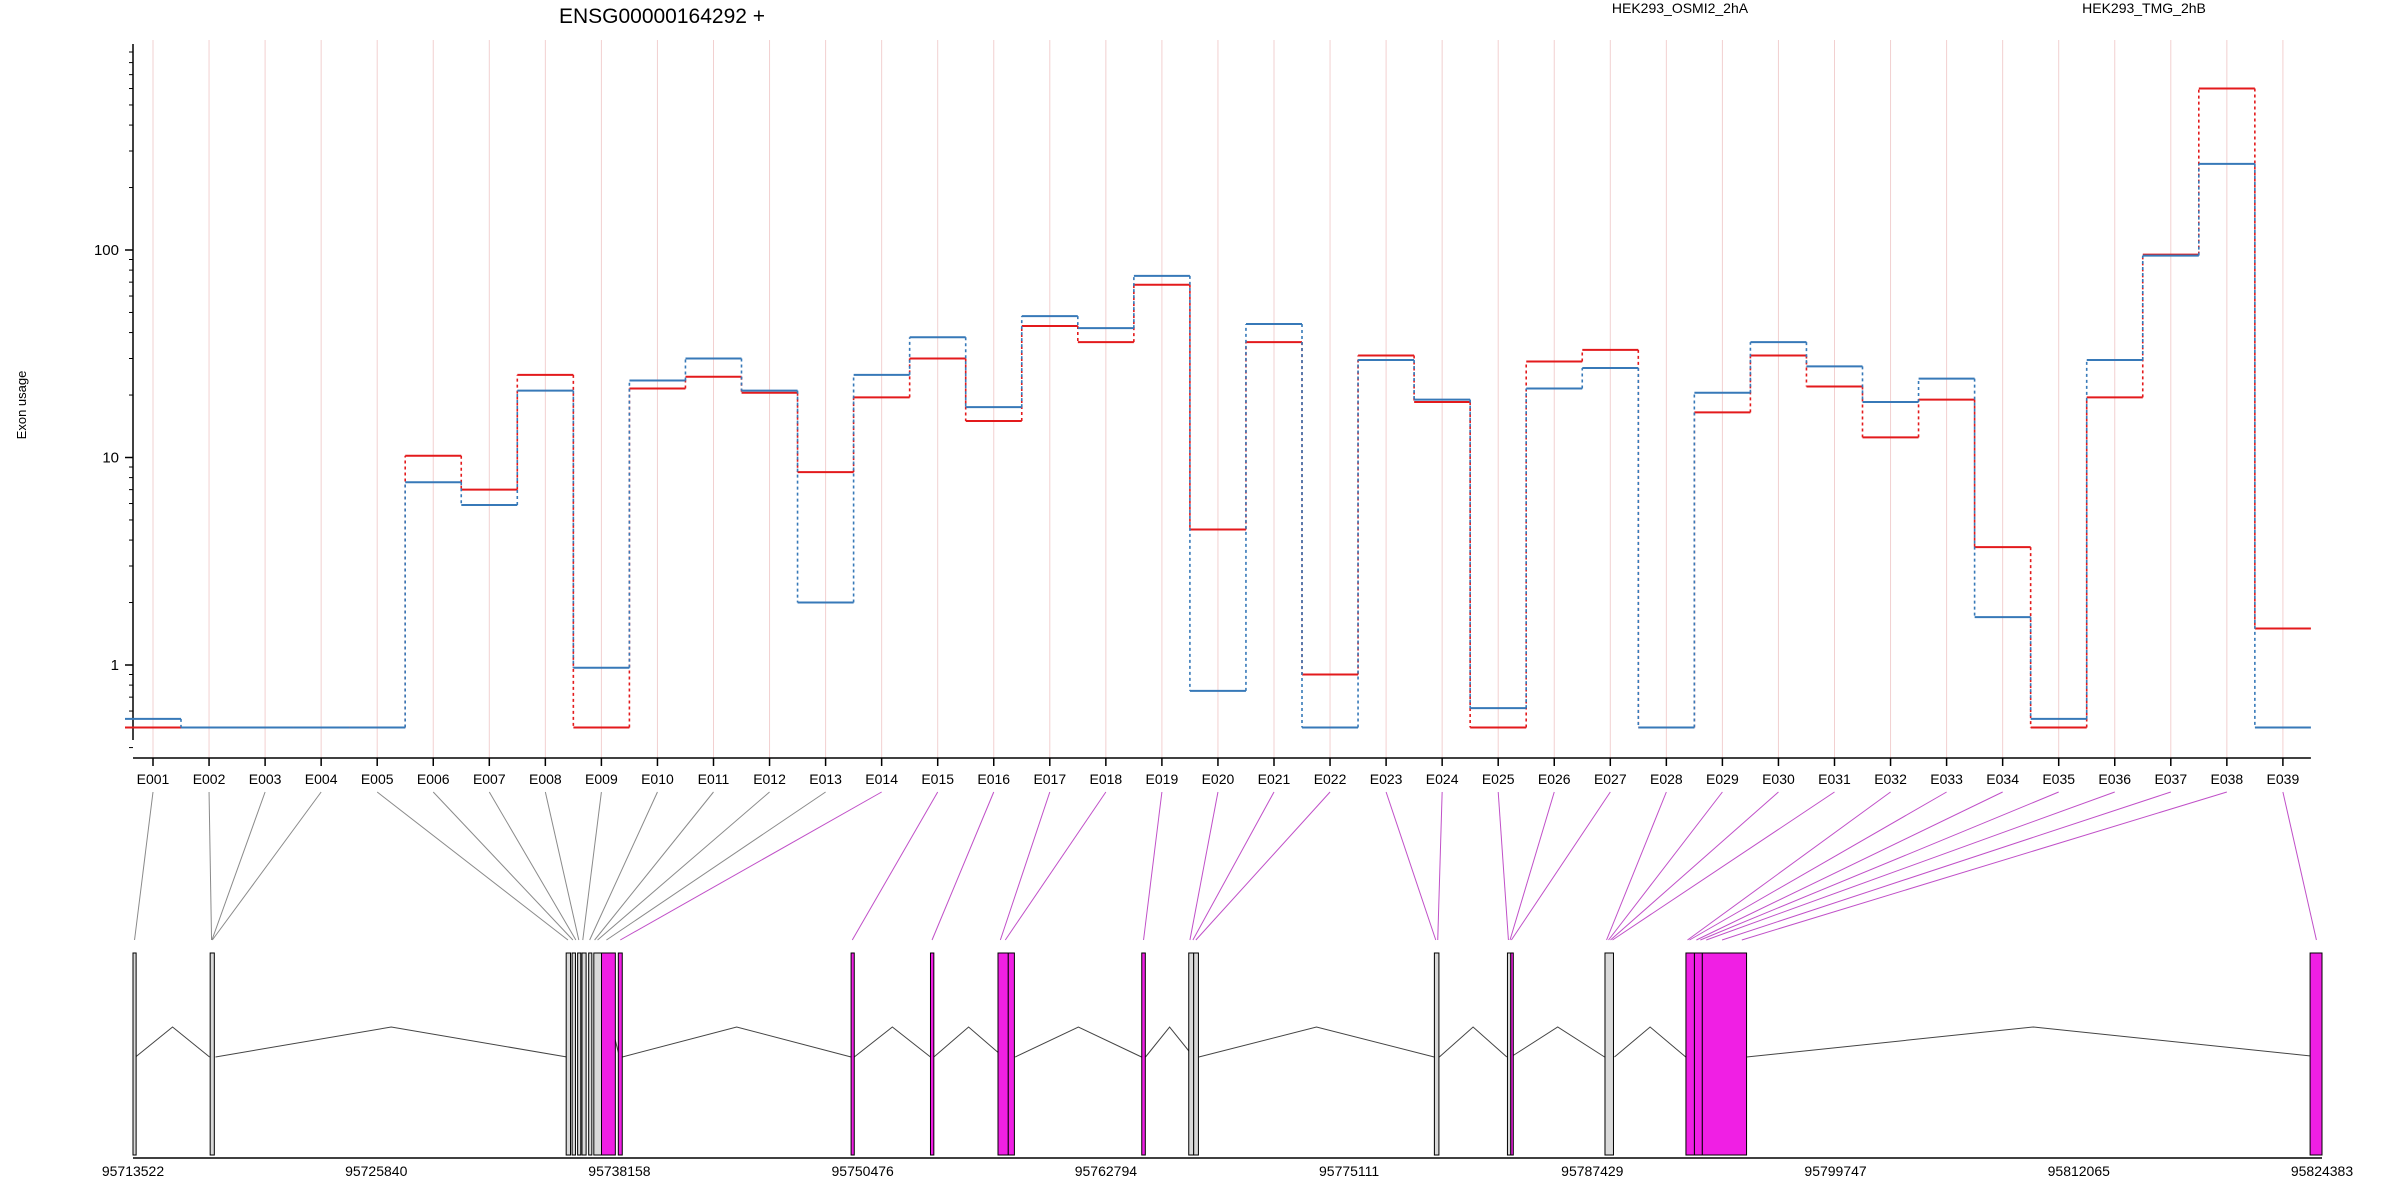  What do you see at coordinates (133, 1171) in the screenshot?
I see `genomic-coordinate-label: 95713522` at bounding box center [133, 1171].